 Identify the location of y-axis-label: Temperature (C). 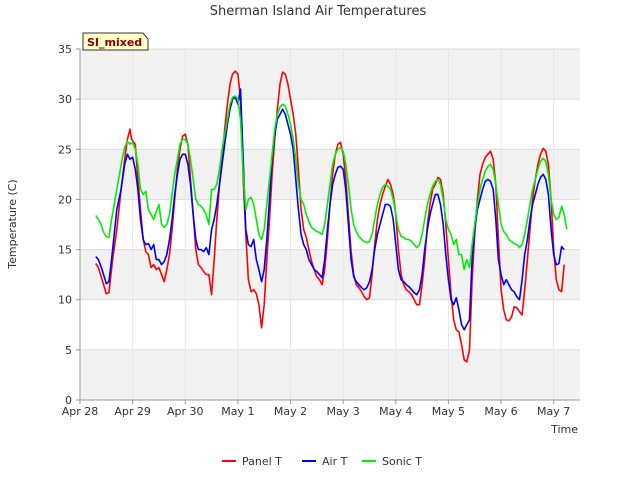
(12, 224).